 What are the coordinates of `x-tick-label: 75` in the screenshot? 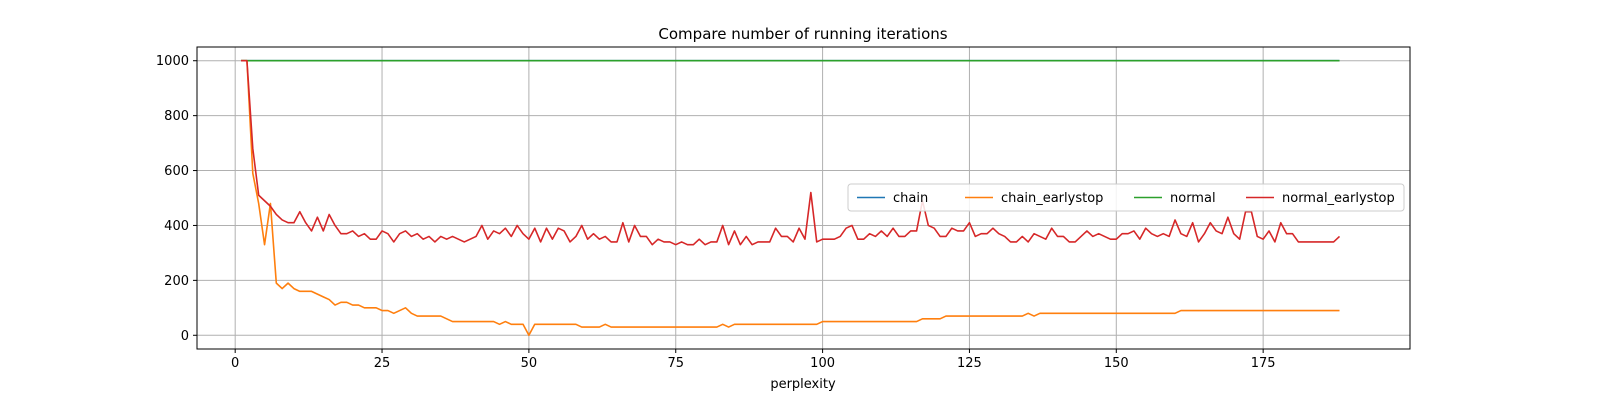 It's located at (675, 363).